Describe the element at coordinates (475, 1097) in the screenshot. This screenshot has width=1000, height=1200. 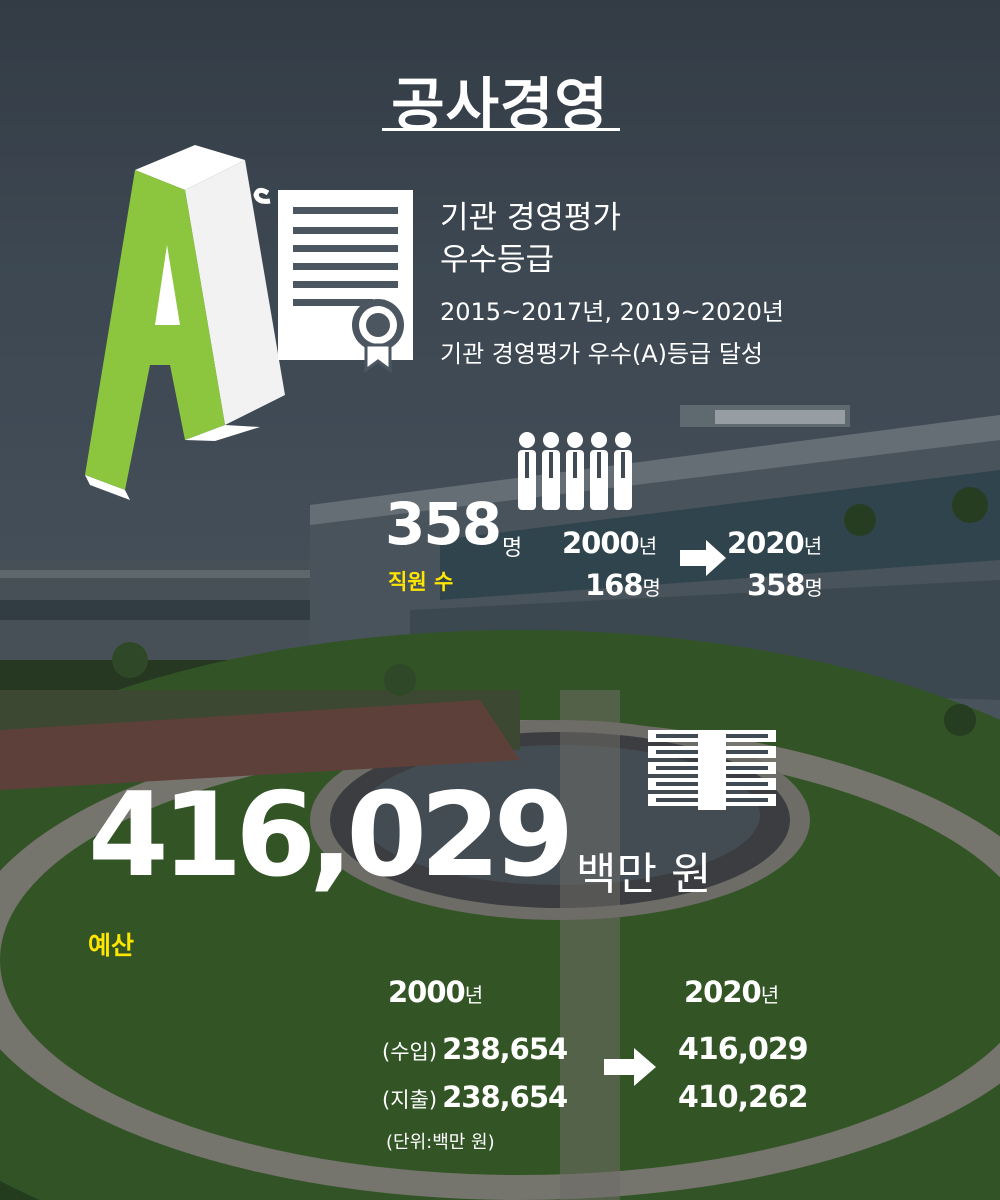
I see `budget-from-expense: (지출) 238,654` at that location.